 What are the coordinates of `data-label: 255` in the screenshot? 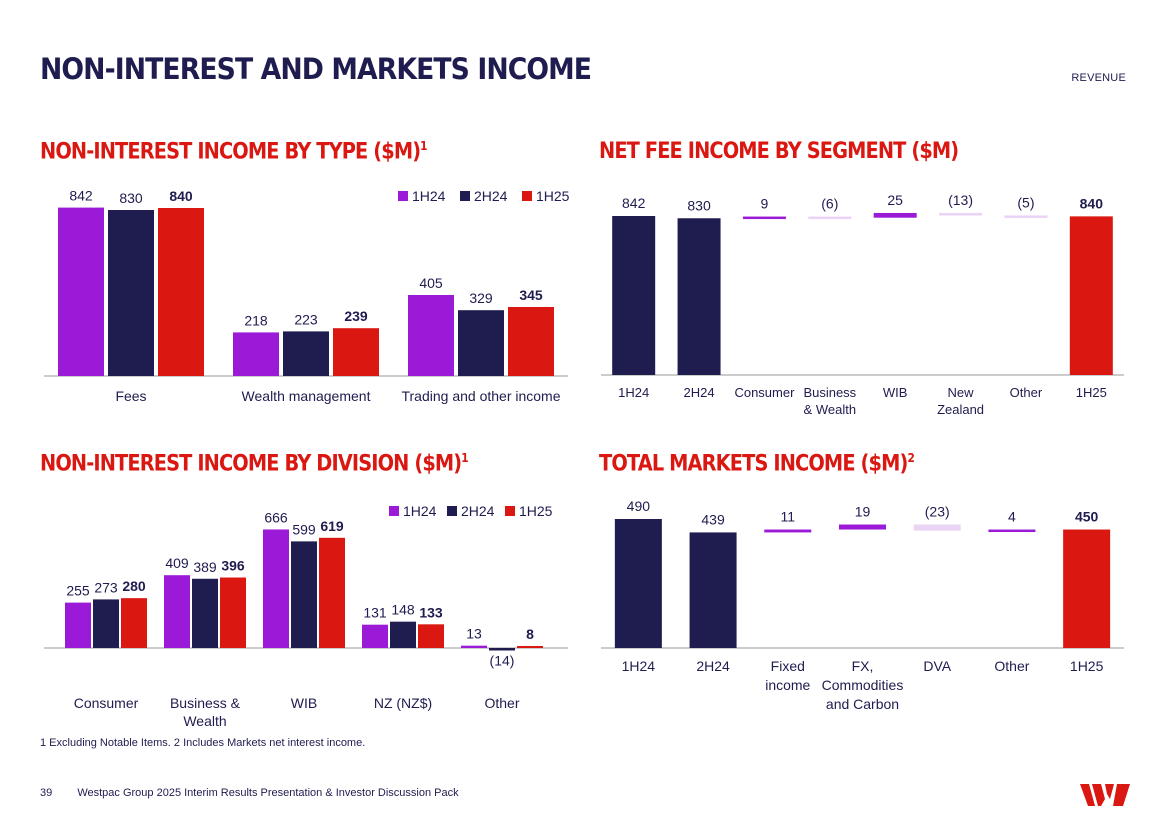 It's located at (78, 591).